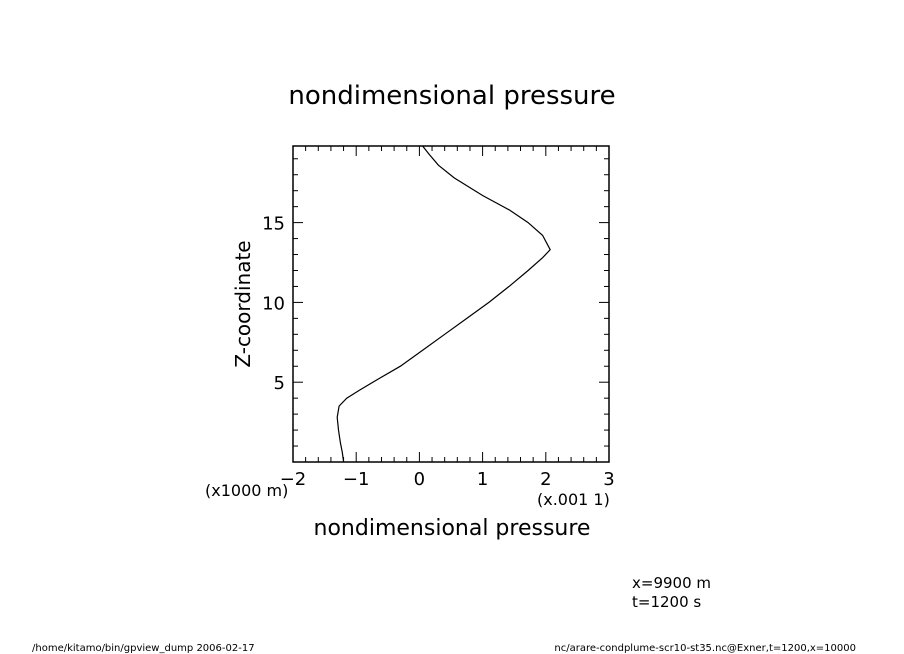  I want to click on time-label: t=1200 s, so click(666, 602).